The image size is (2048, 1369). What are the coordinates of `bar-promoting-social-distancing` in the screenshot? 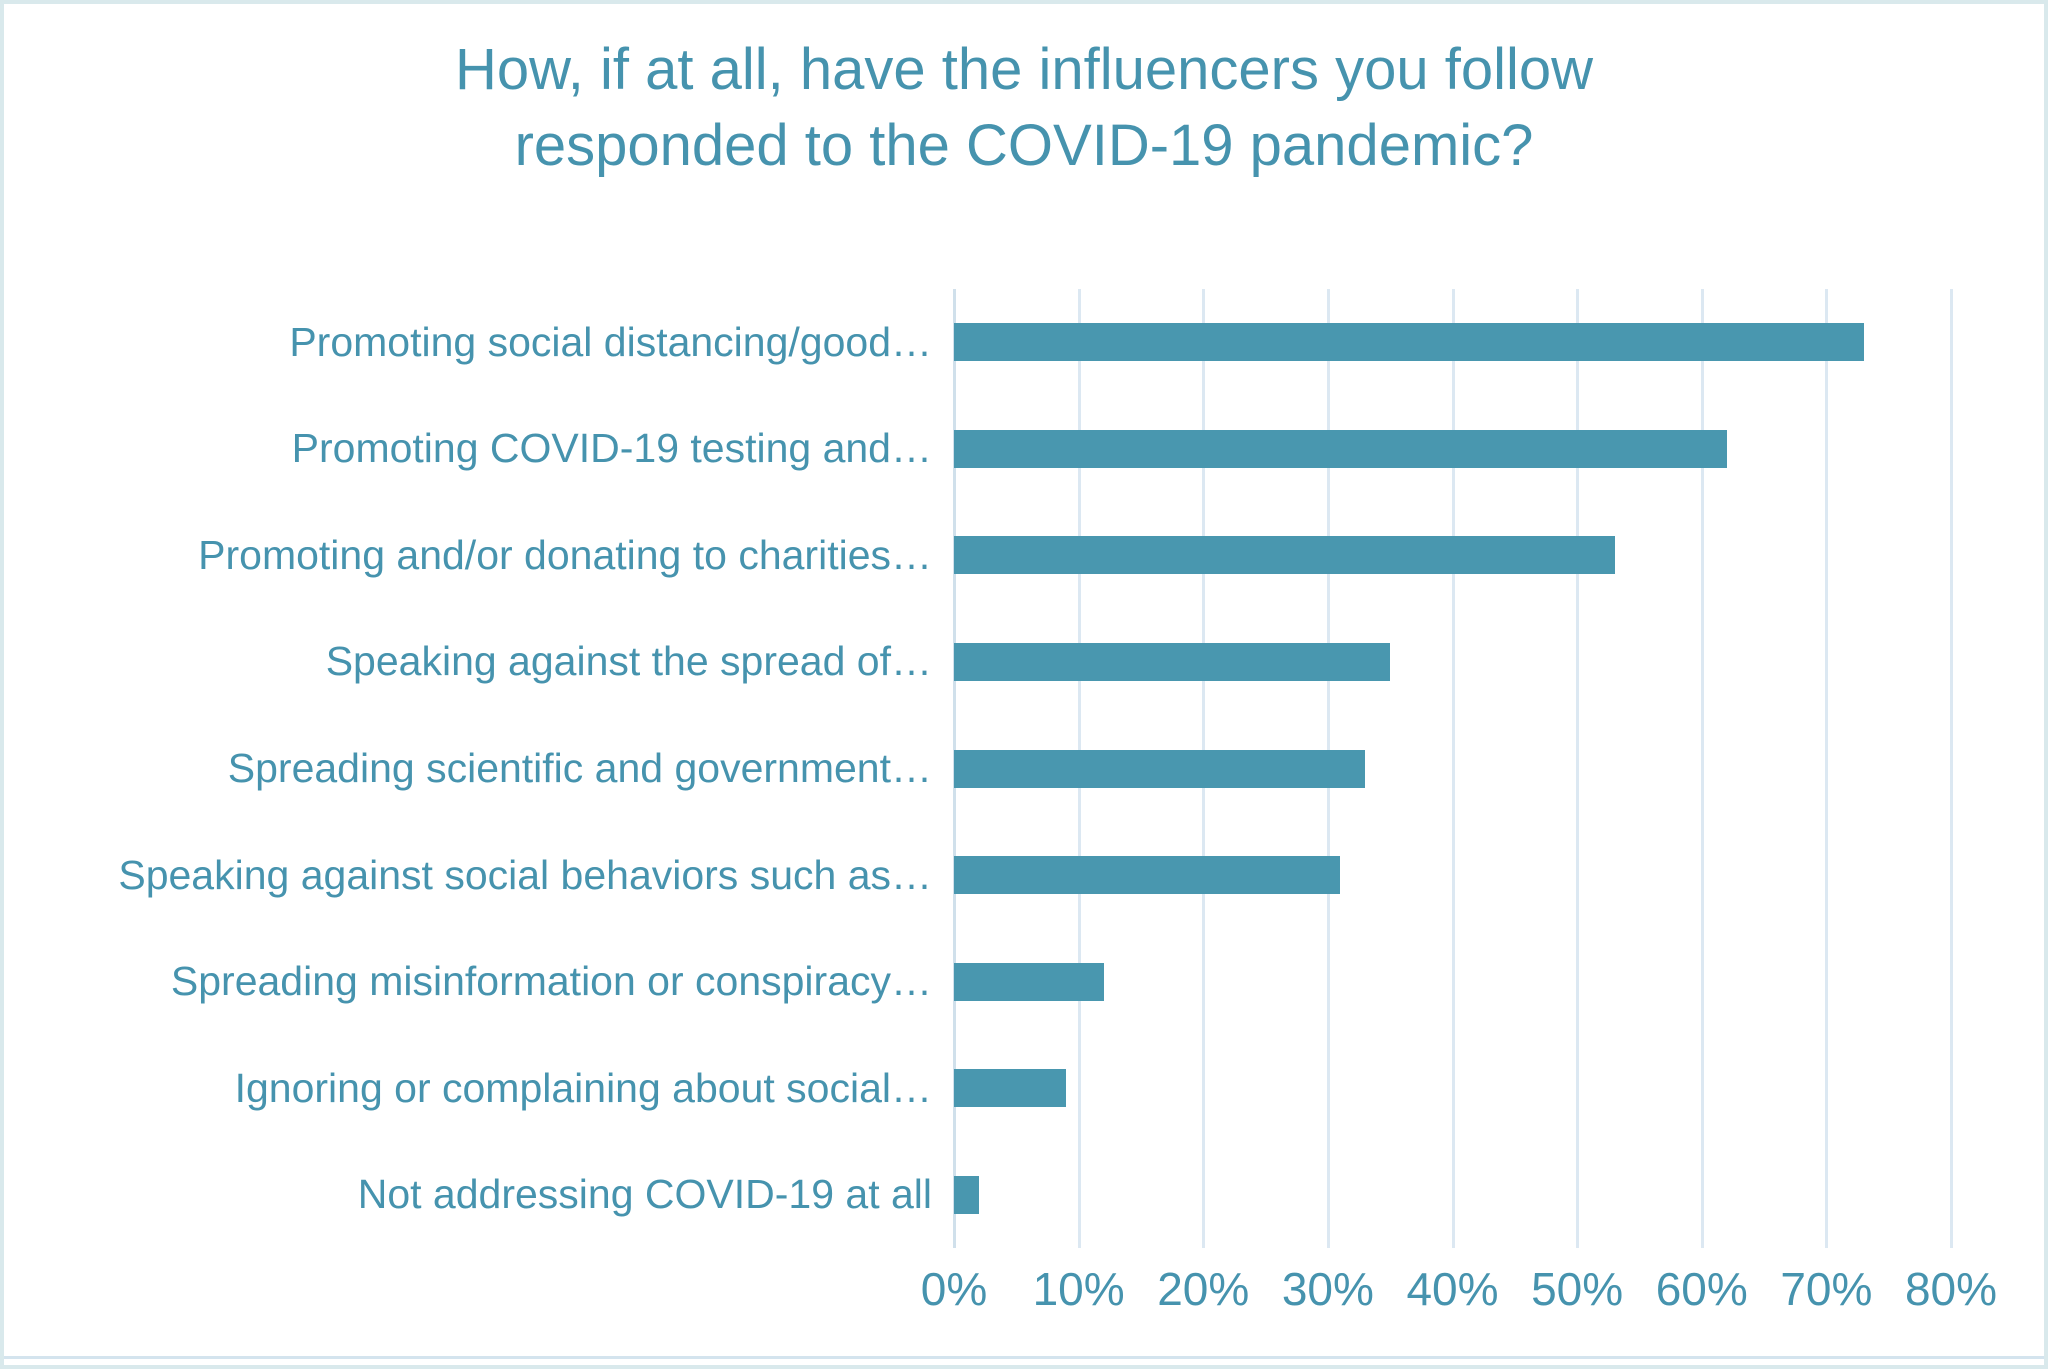 It's located at (1409, 342).